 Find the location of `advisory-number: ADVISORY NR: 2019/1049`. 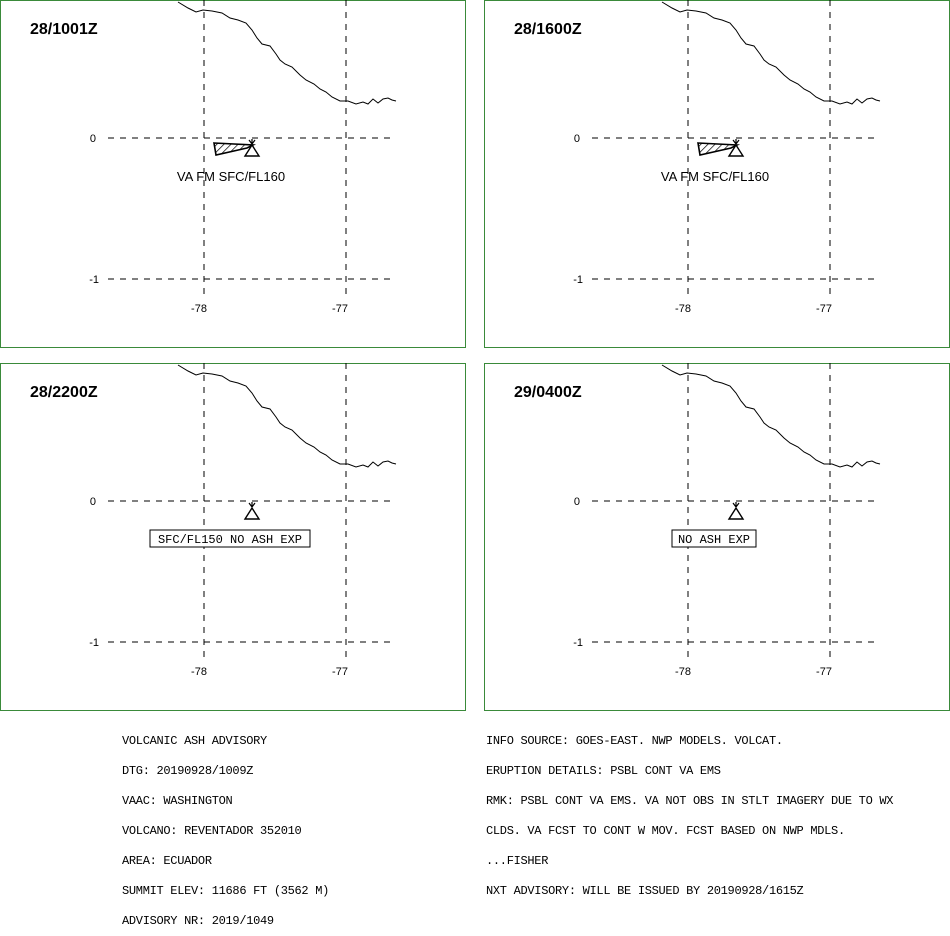

advisory-number: ADVISORY NR: 2019/1049 is located at coordinates (198, 921).